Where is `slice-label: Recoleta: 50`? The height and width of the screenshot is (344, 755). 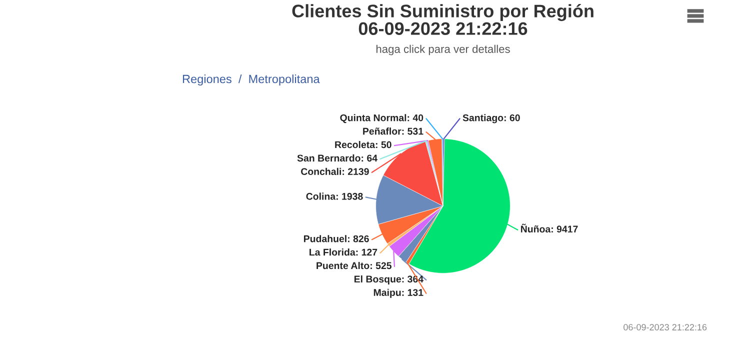
slice-label: Recoleta: 50 is located at coordinates (363, 144).